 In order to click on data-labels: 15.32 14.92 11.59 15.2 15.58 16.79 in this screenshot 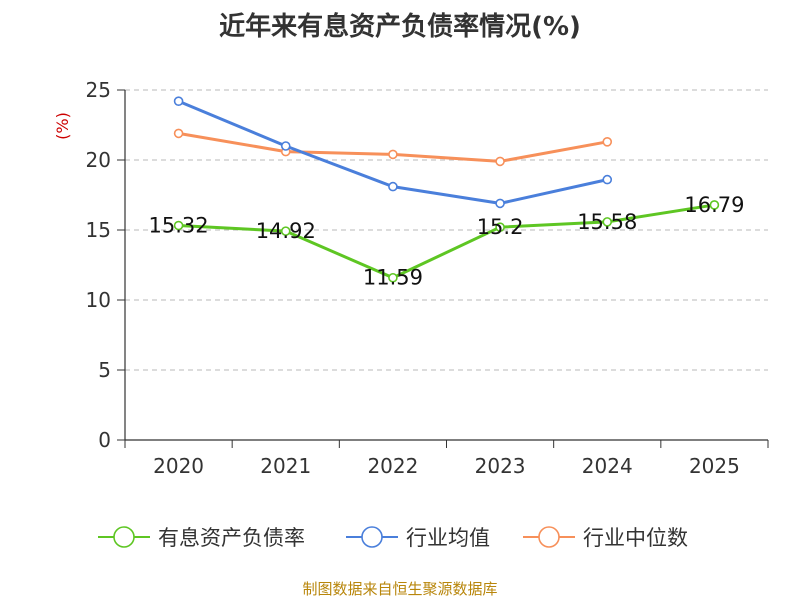, I will do `click(447, 241)`.